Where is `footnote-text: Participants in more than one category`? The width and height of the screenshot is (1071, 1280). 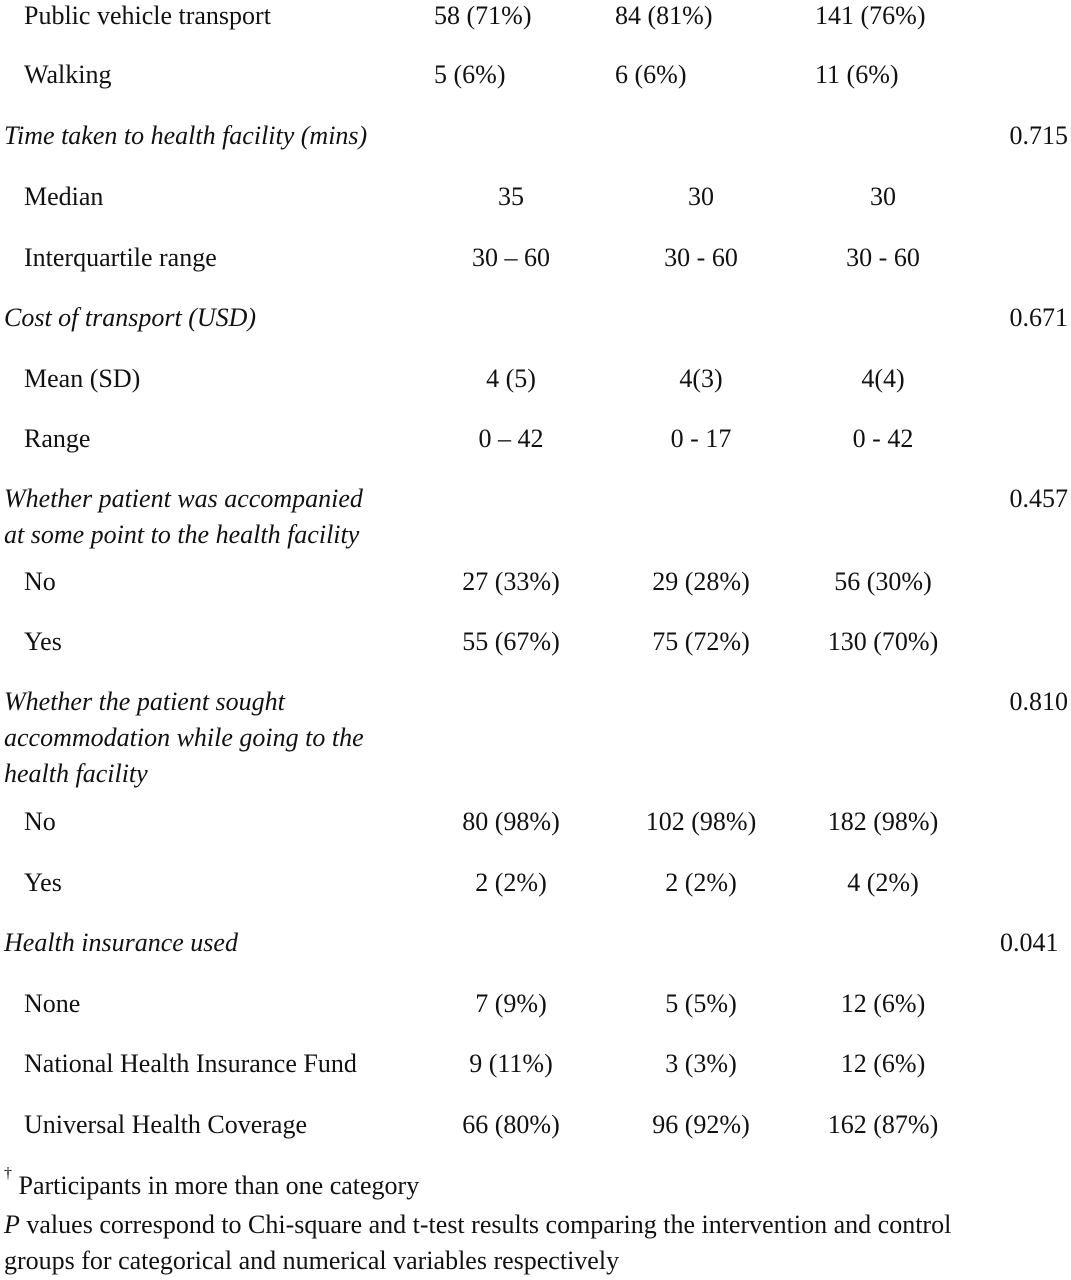 footnote-text: Participants in more than one category is located at coordinates (216, 1185).